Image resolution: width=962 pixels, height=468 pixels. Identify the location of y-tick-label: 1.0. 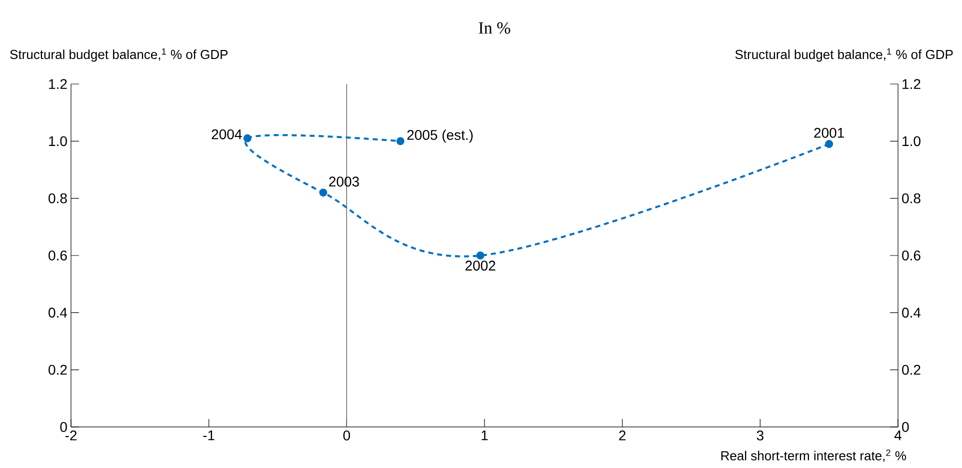
(58, 141).